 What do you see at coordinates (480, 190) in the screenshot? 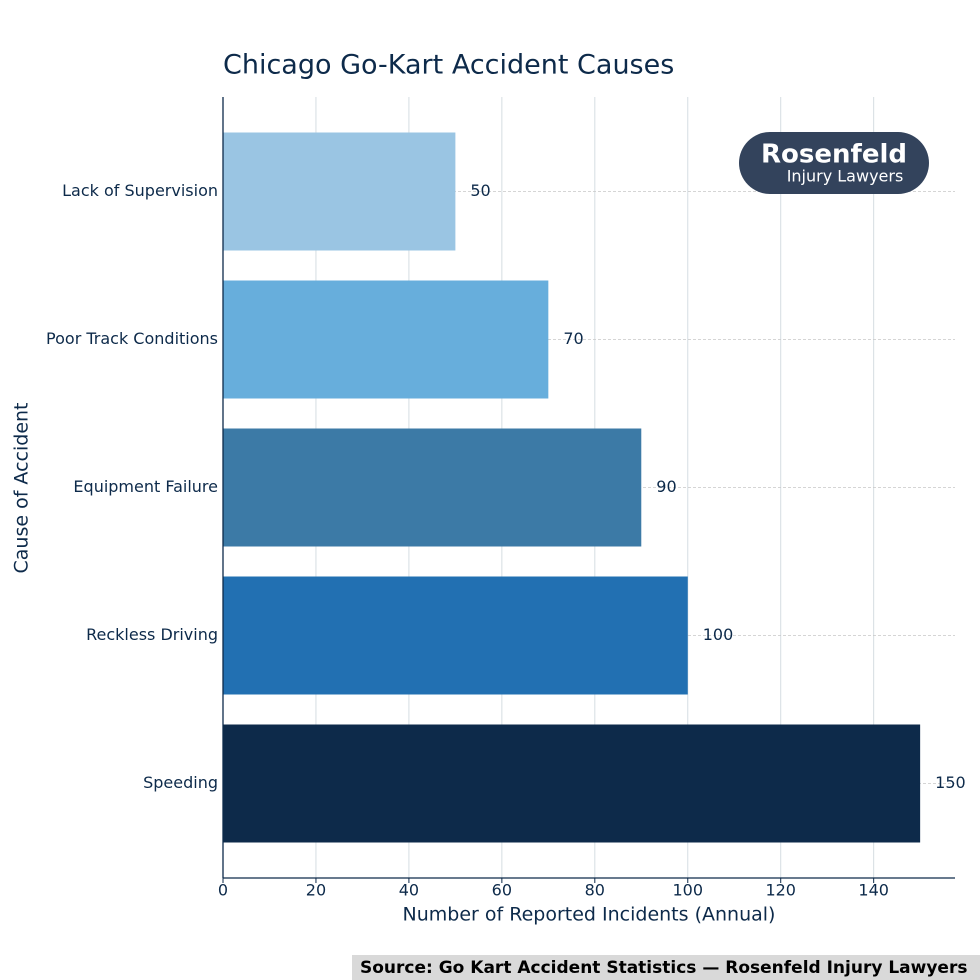
I see `value-label: 50` at bounding box center [480, 190].